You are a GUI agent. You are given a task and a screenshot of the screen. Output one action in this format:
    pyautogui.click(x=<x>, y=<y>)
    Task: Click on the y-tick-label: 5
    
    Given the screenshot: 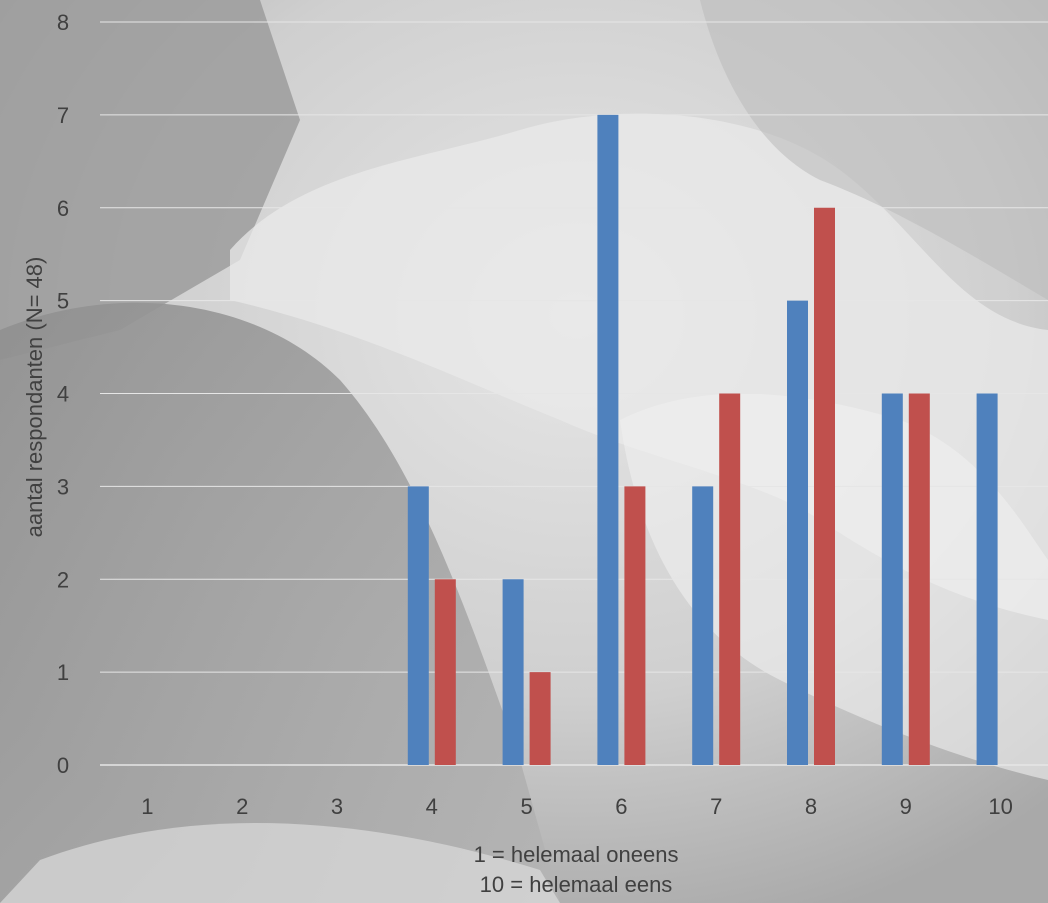 What is the action you would take?
    pyautogui.click(x=63, y=301)
    